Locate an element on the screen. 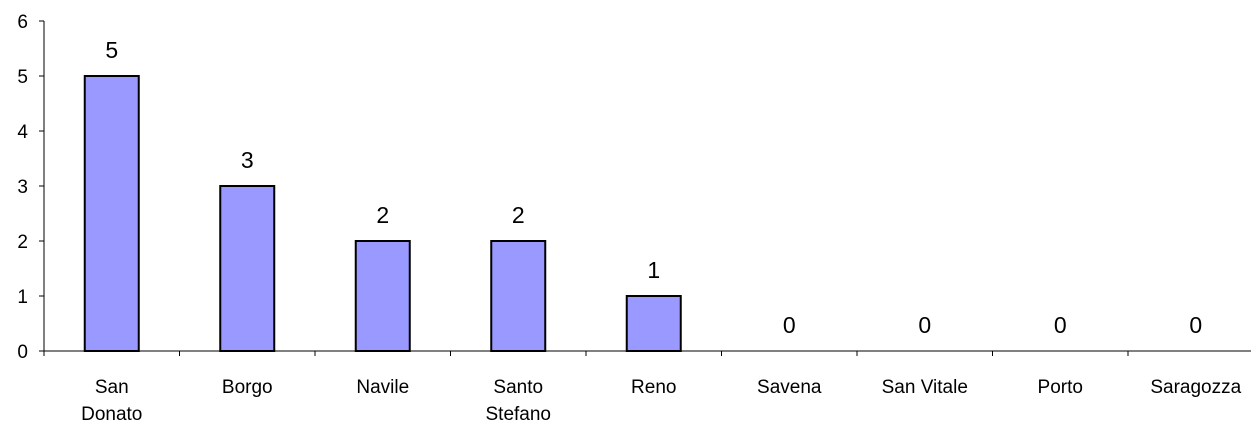 This screenshot has width=1251, height=429. y-tick-label: 3 is located at coordinates (22, 187).